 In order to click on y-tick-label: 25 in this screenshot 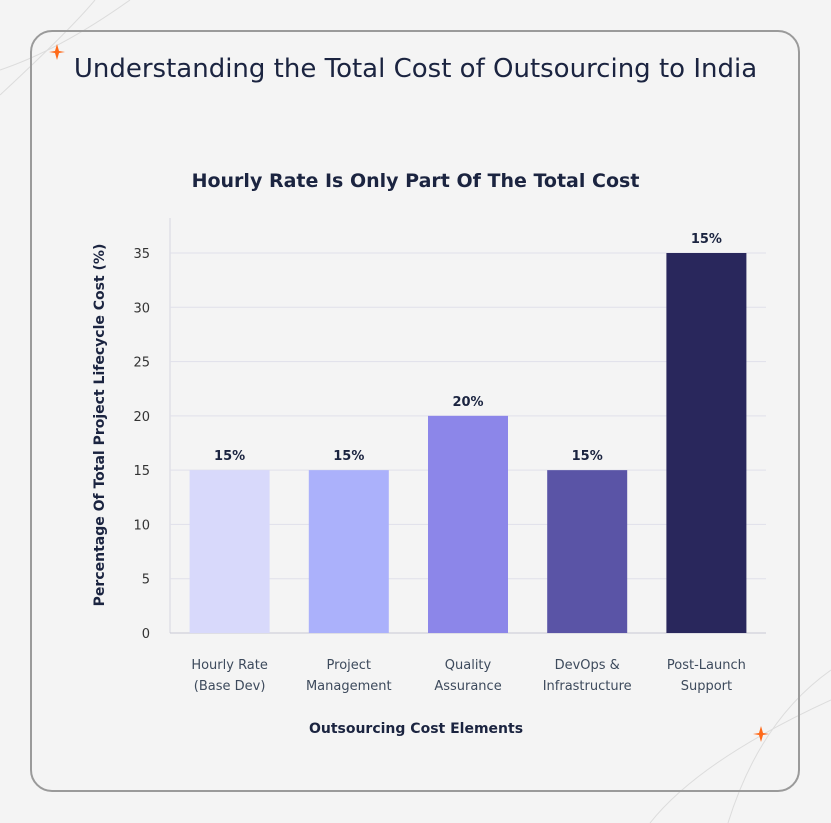, I will do `click(141, 363)`.